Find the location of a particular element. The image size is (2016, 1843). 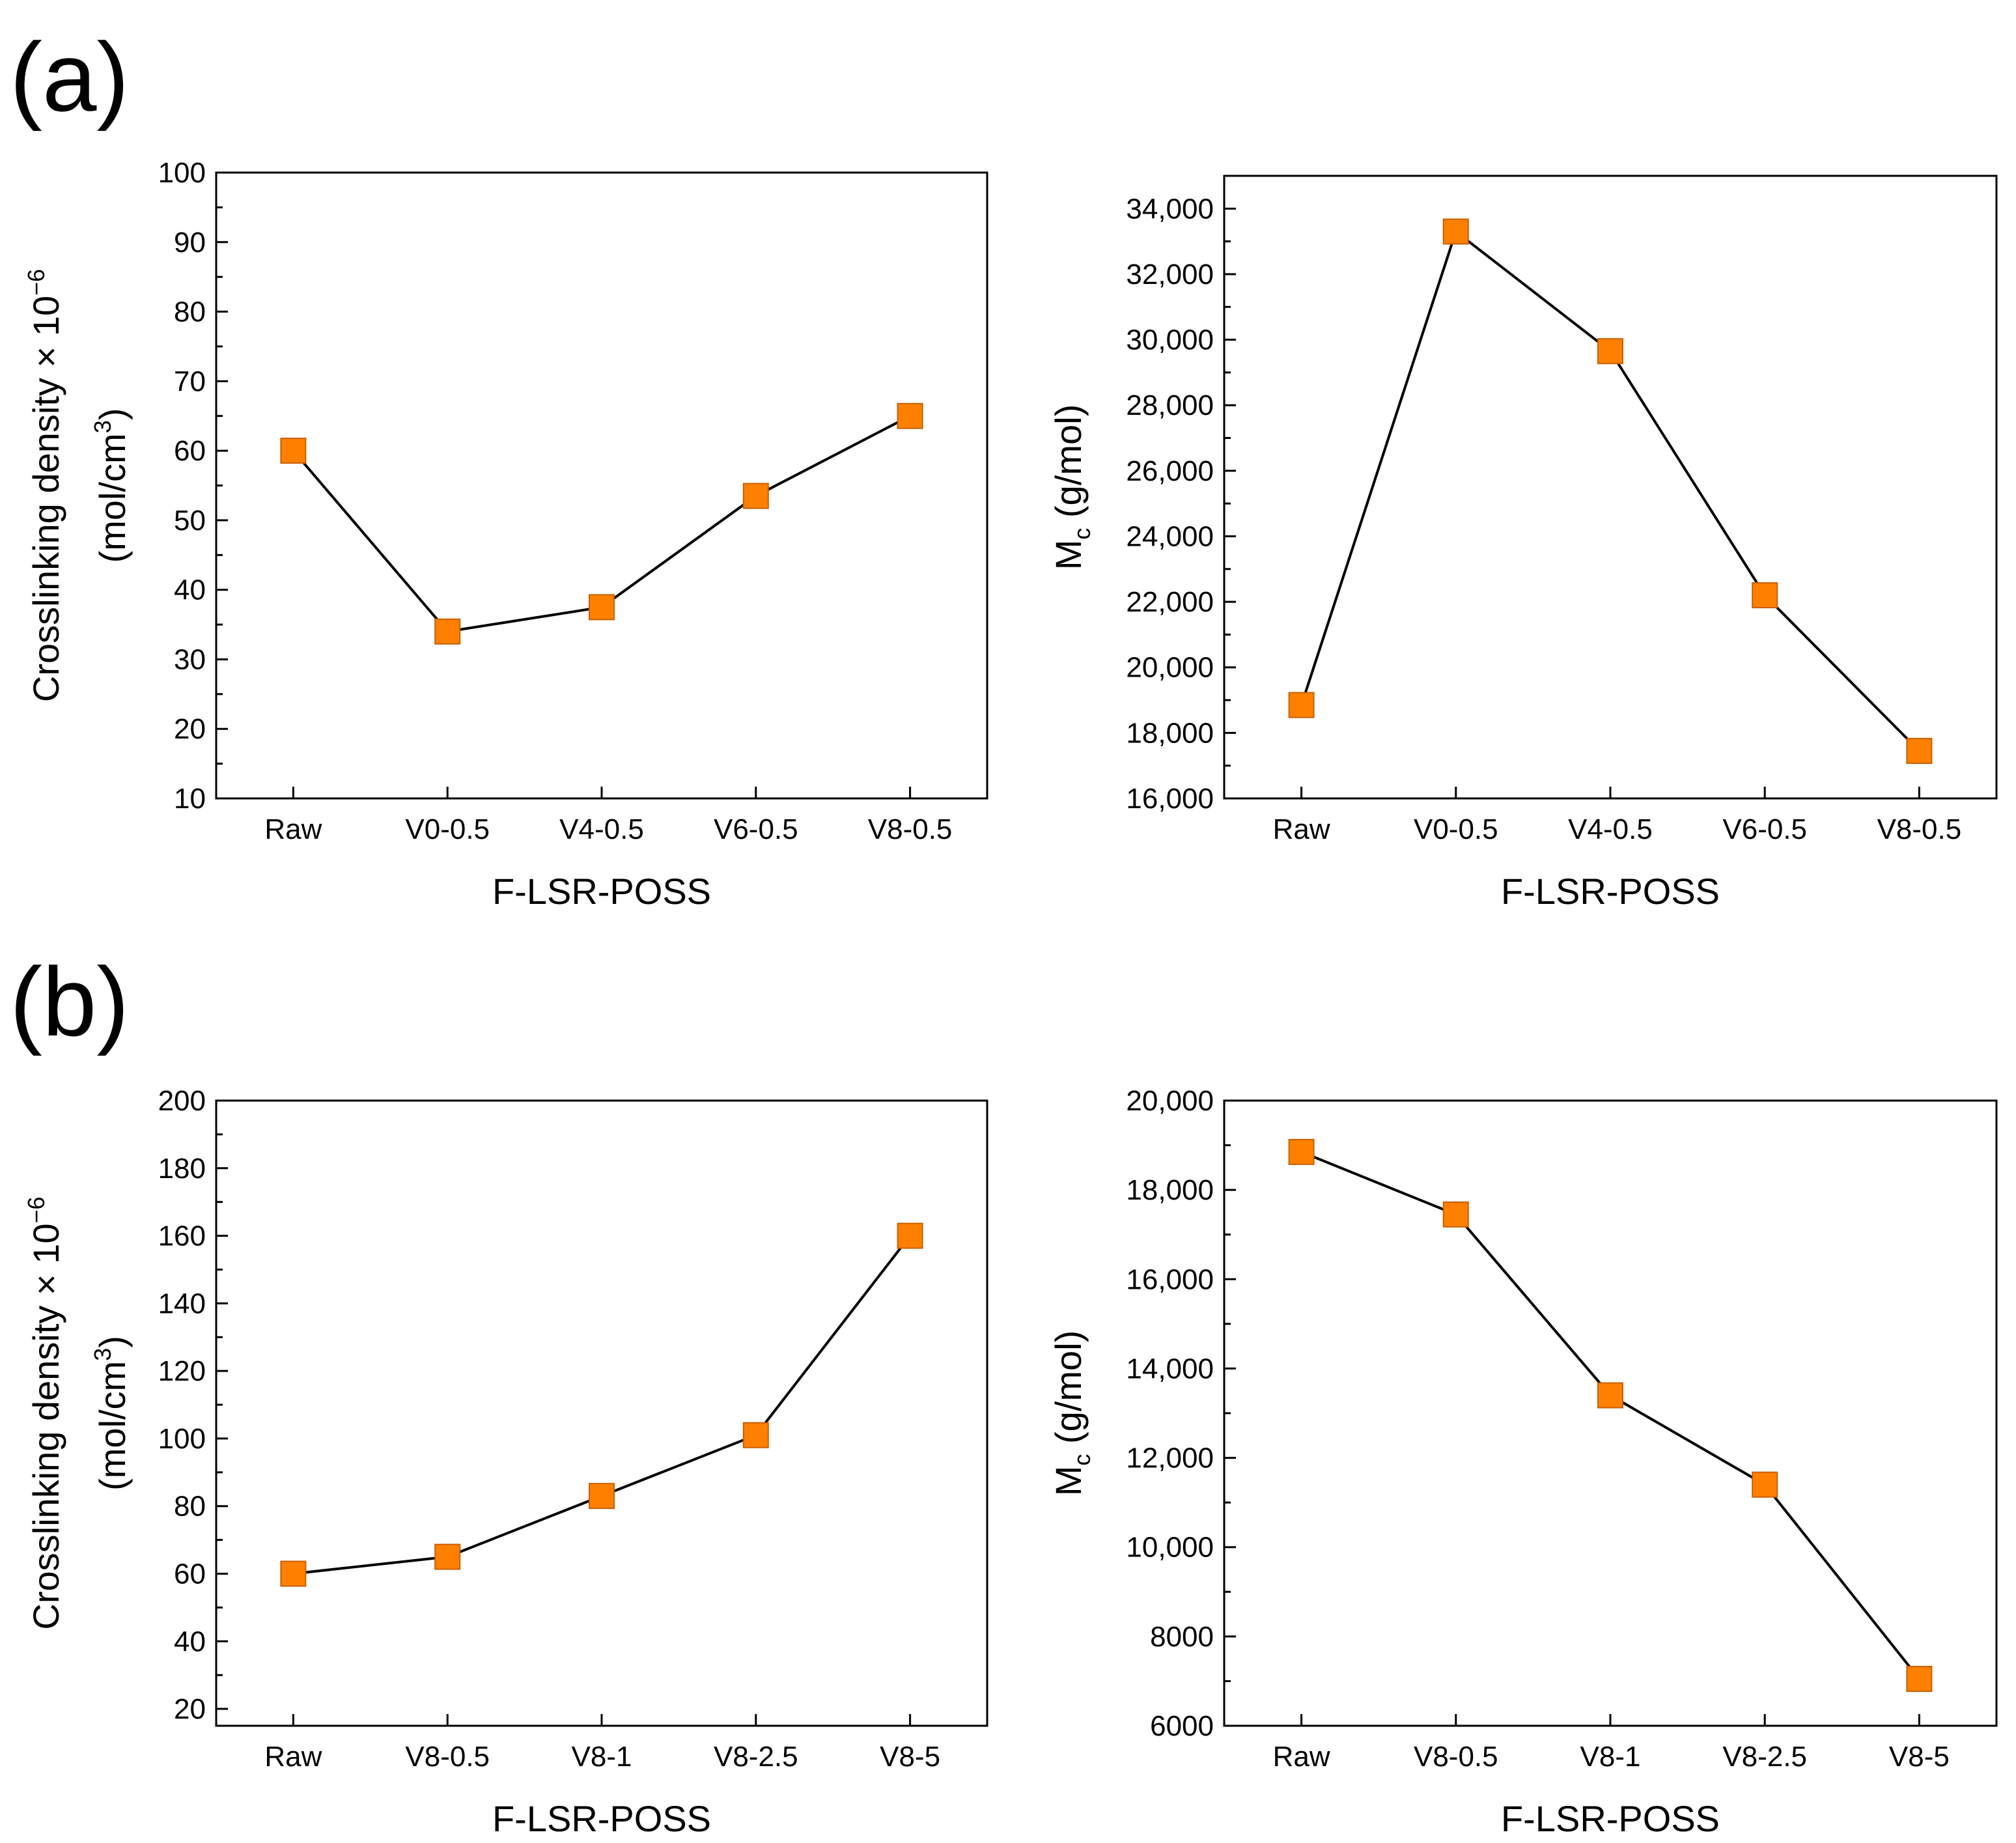

y-tick-label: 34,000 is located at coordinates (1170, 209).